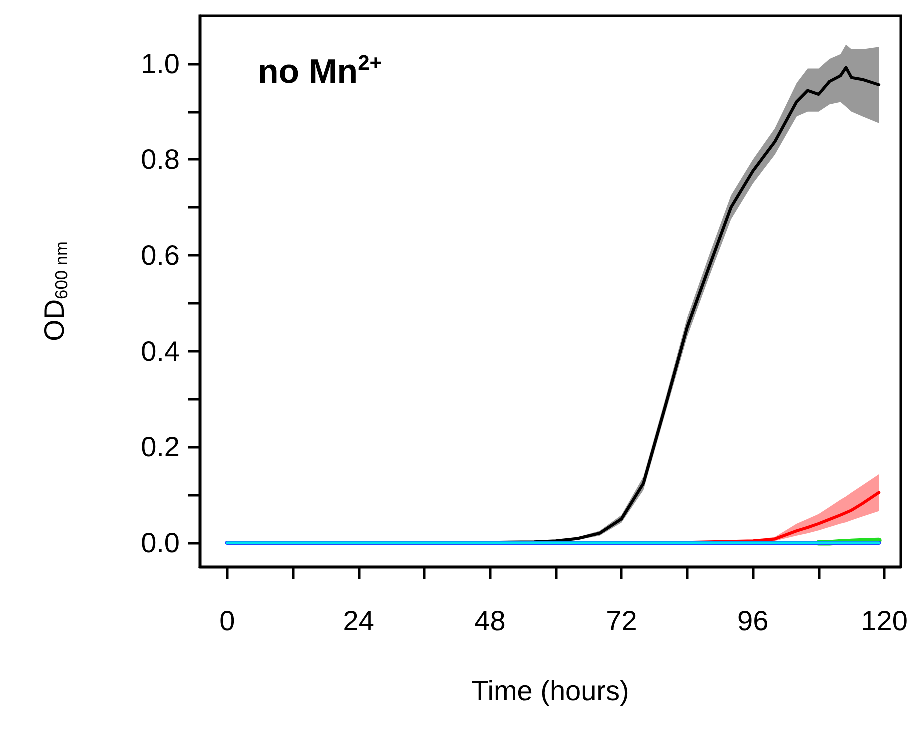 Image resolution: width=919 pixels, height=739 pixels. What do you see at coordinates (55, 292) in the screenshot?
I see `y-axis-title: OD600 nm` at bounding box center [55, 292].